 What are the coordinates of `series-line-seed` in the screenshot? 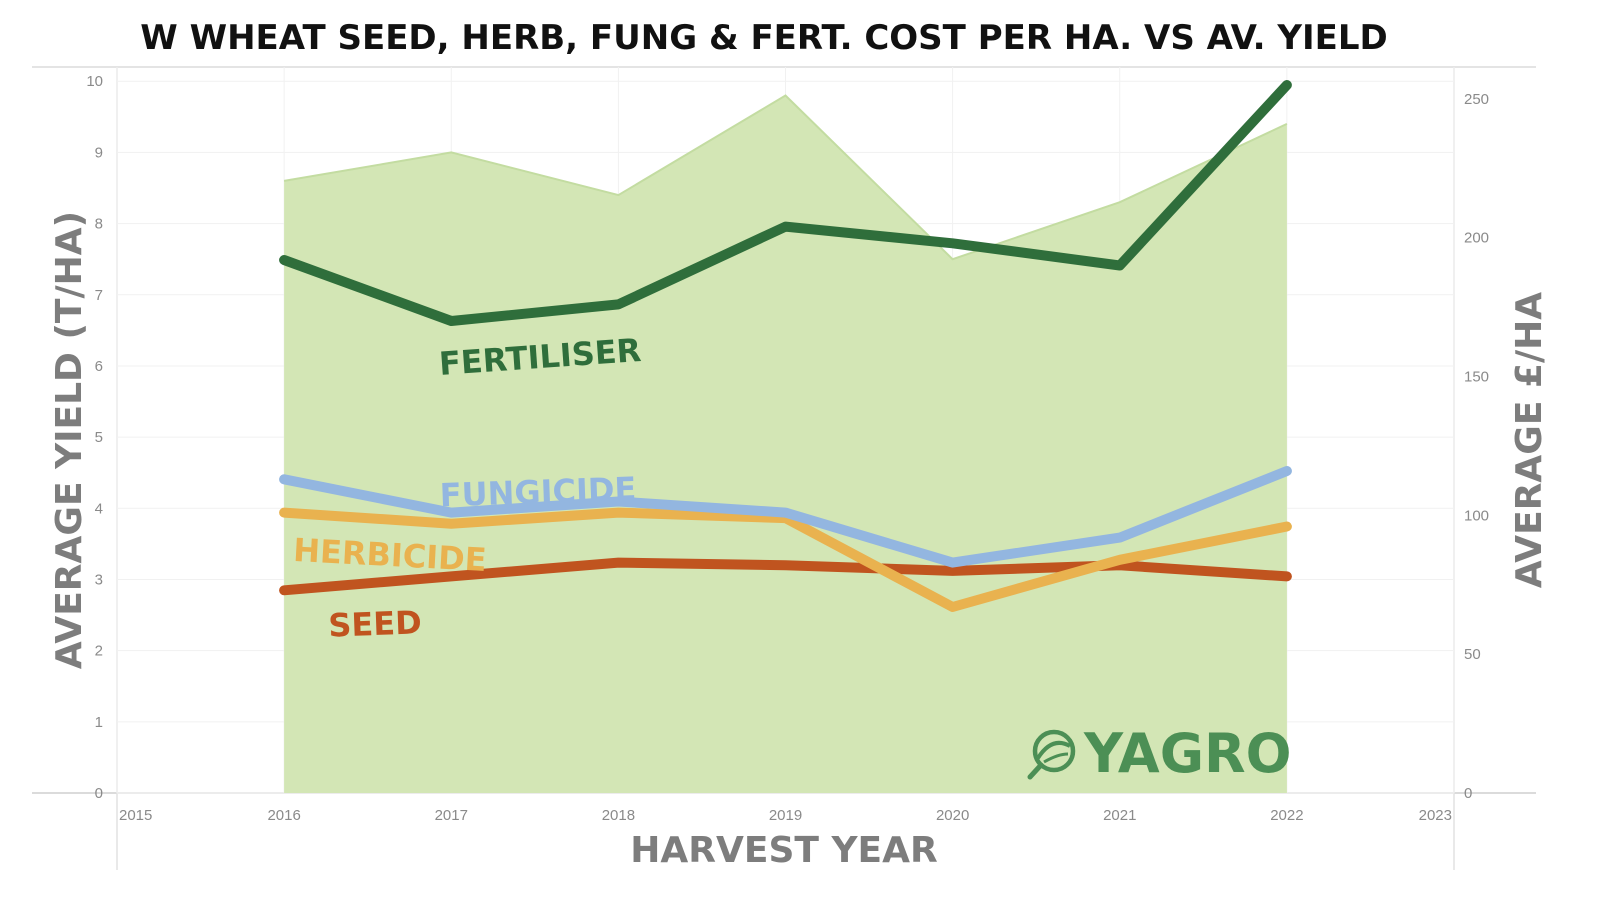 It's located at (785, 576).